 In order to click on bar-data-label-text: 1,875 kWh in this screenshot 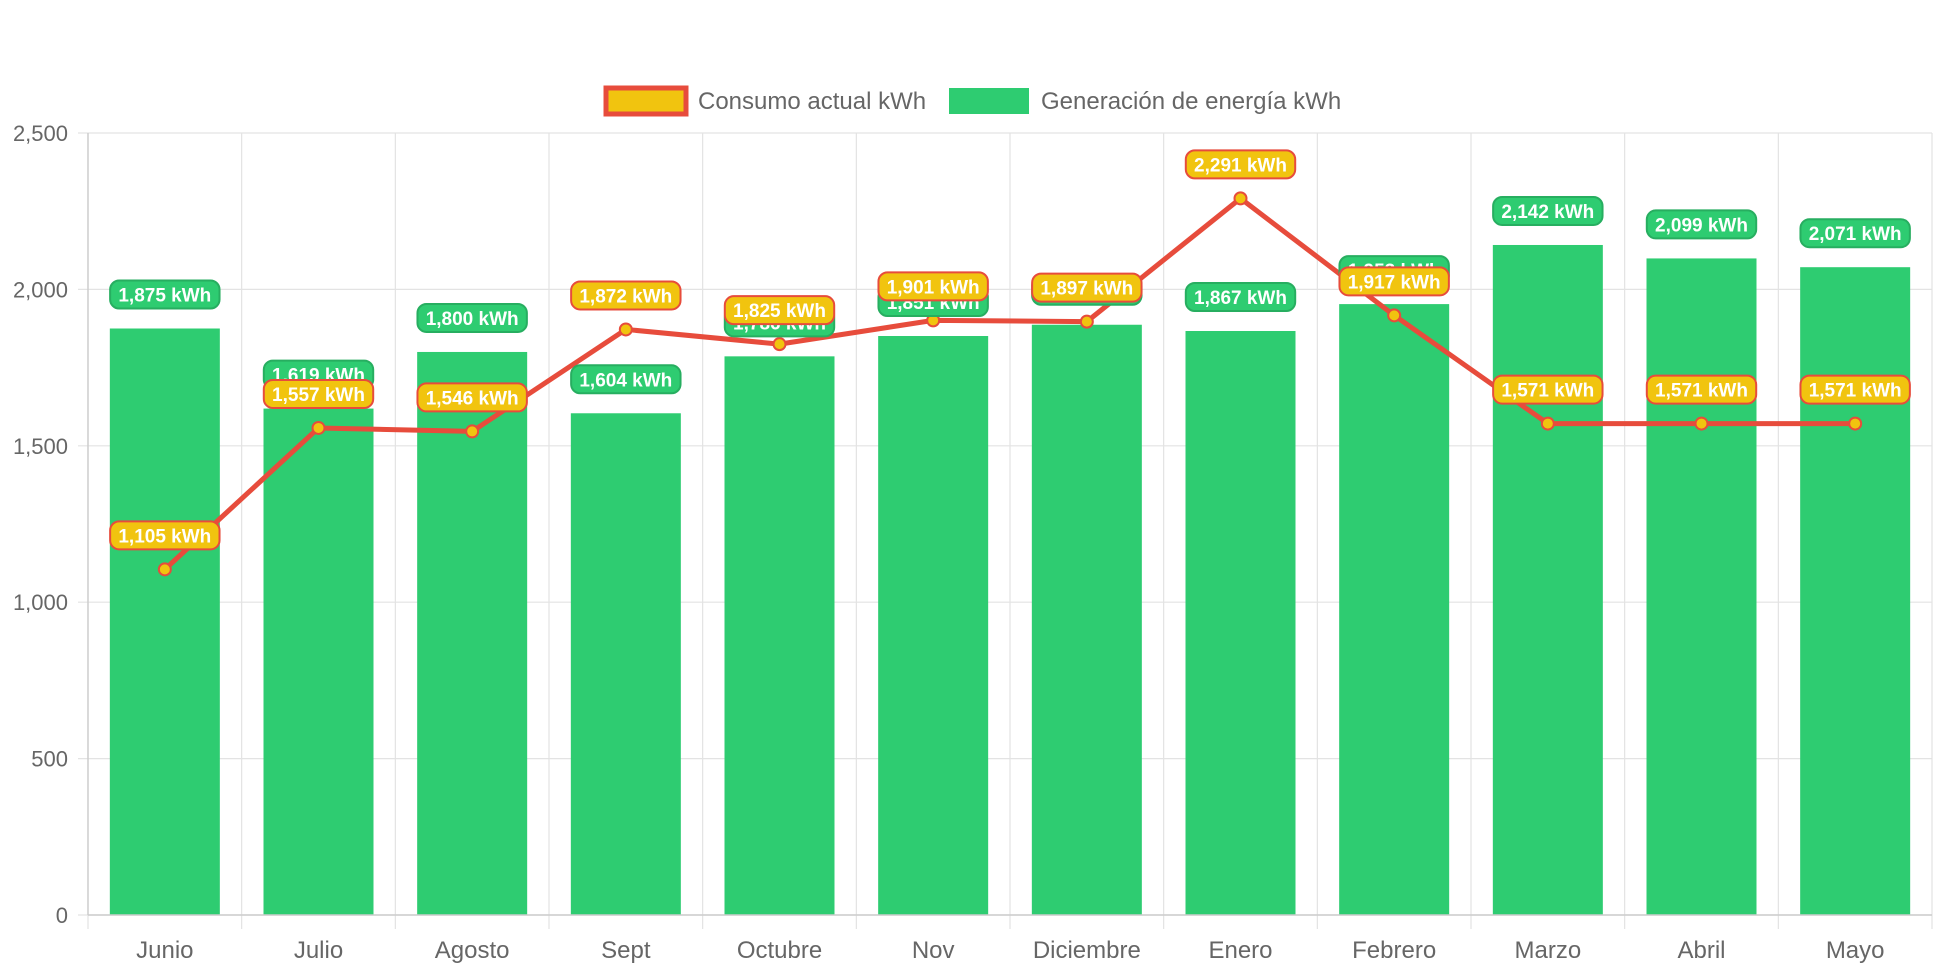, I will do `click(164, 296)`.